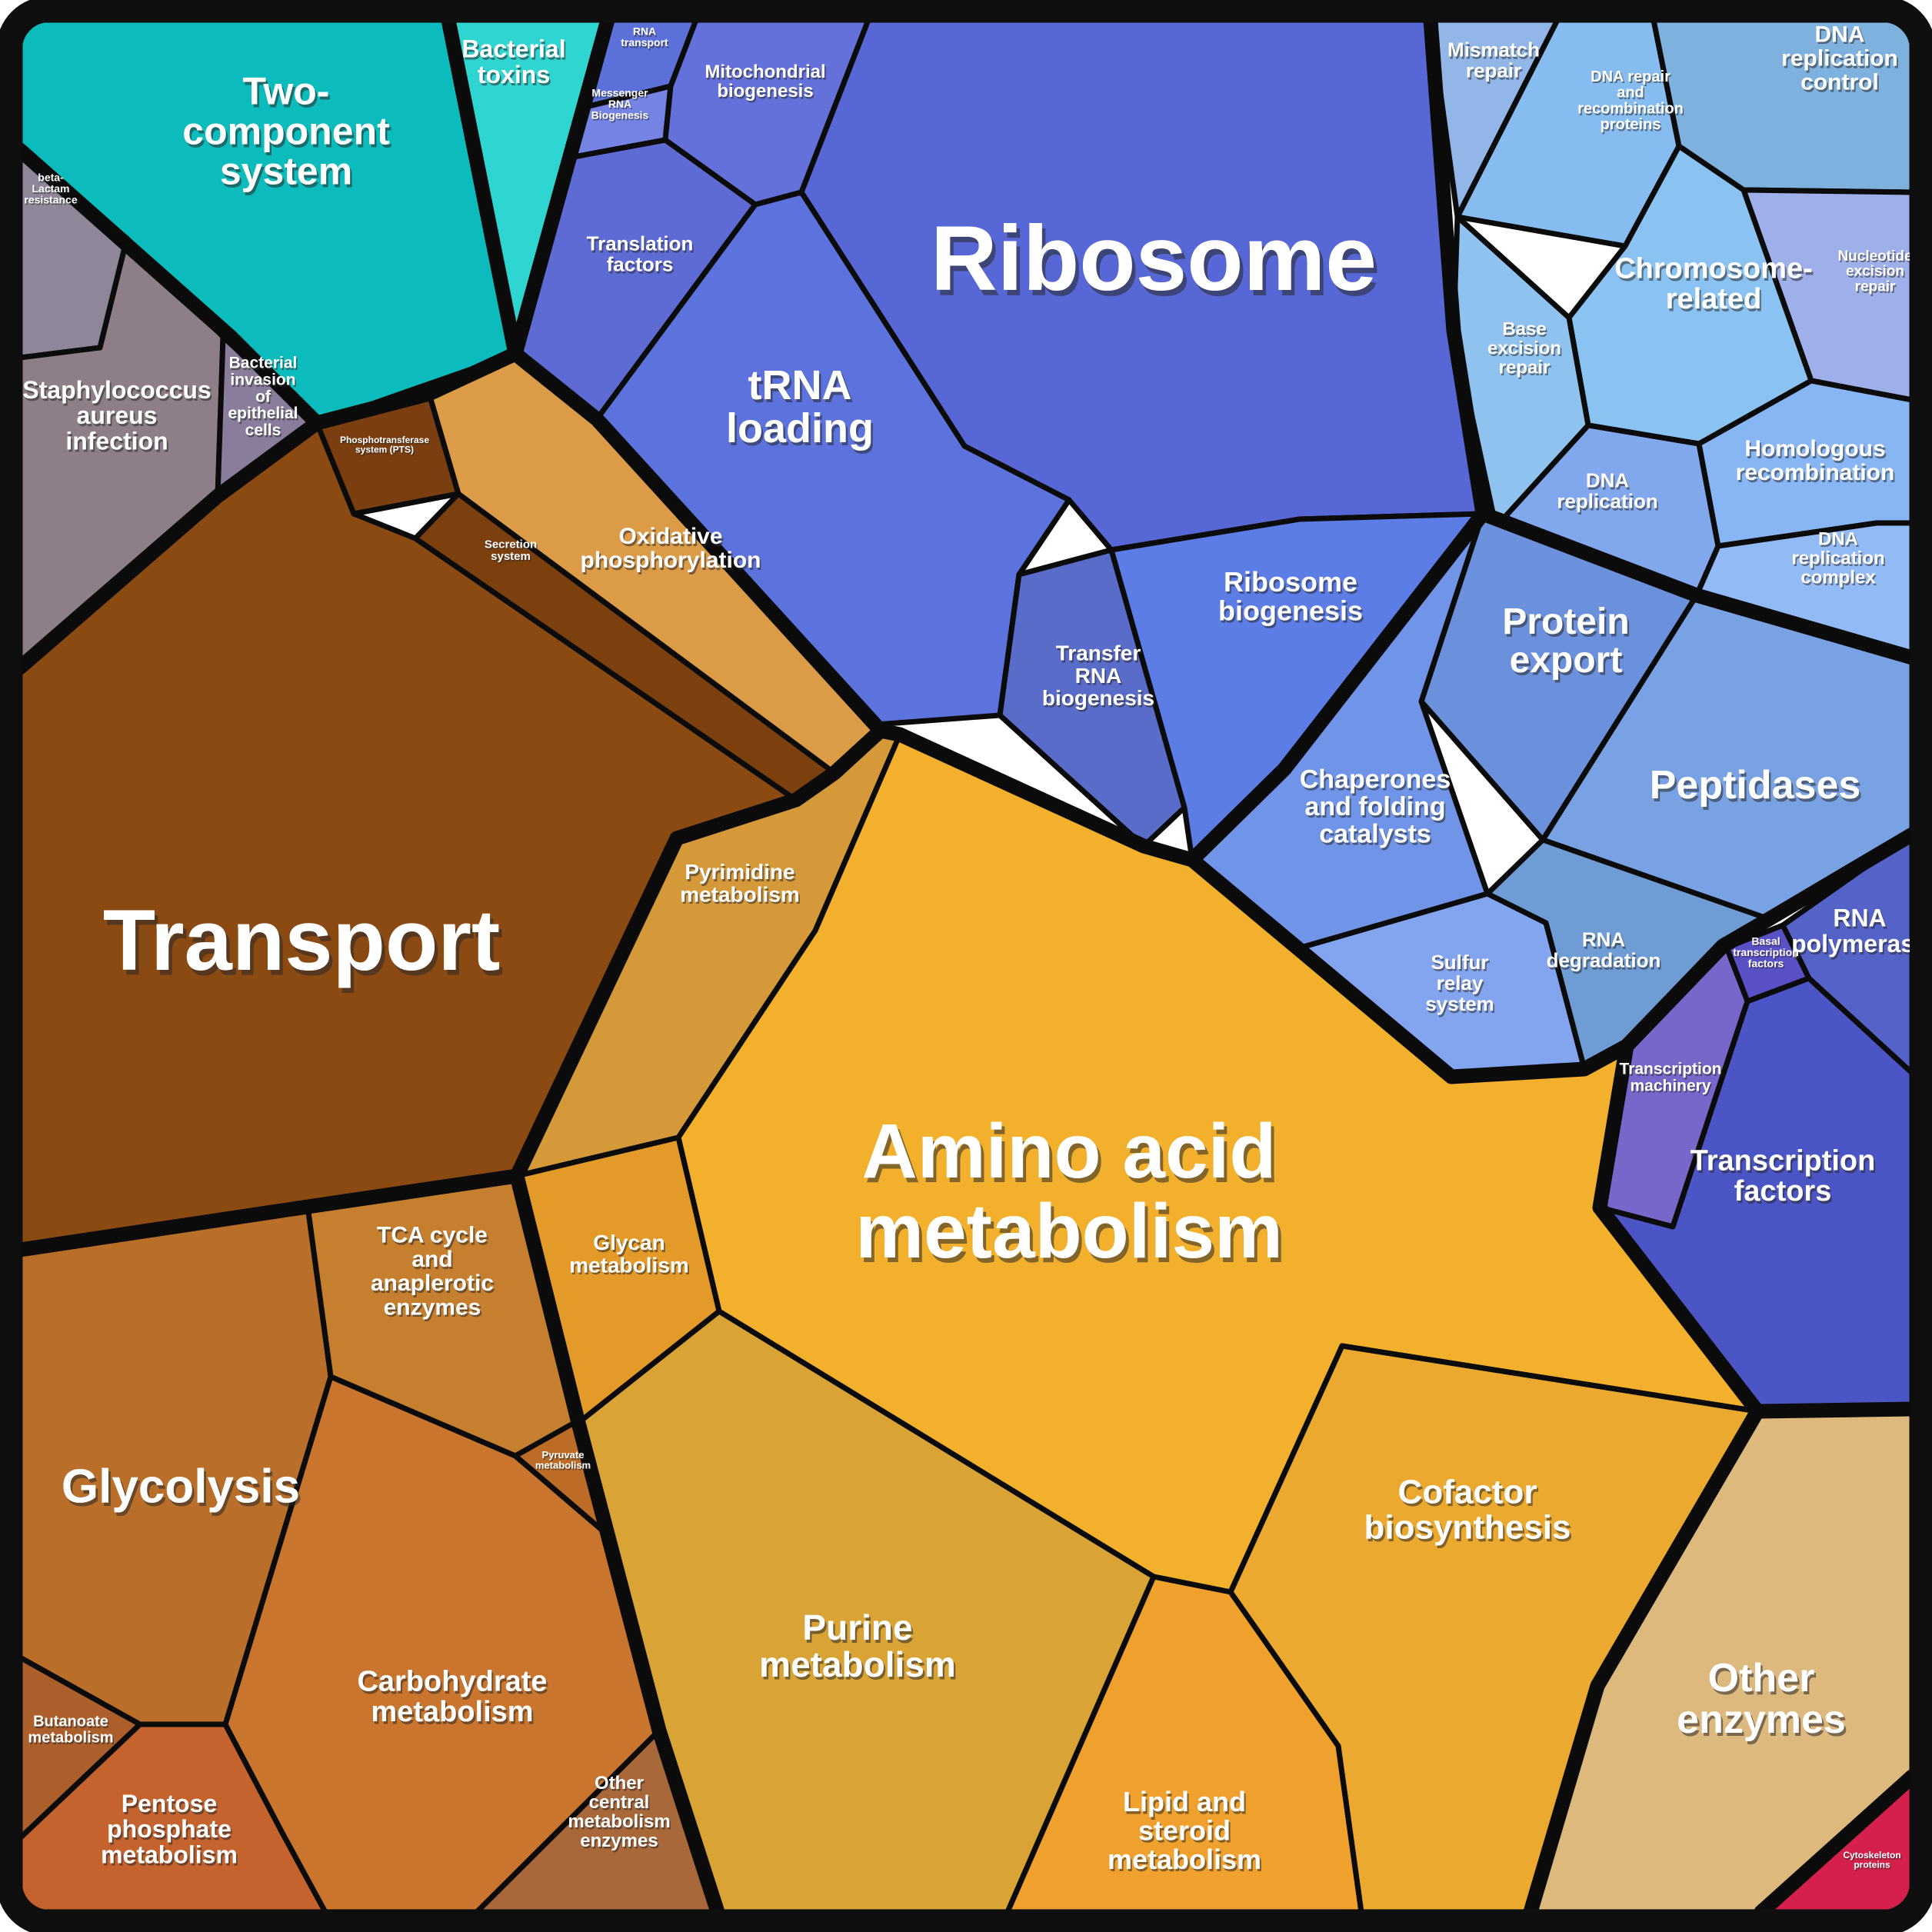 This screenshot has width=1932, height=1932. I want to click on transcription-machinery-label: Transcription machinery, so click(1672, 1079).